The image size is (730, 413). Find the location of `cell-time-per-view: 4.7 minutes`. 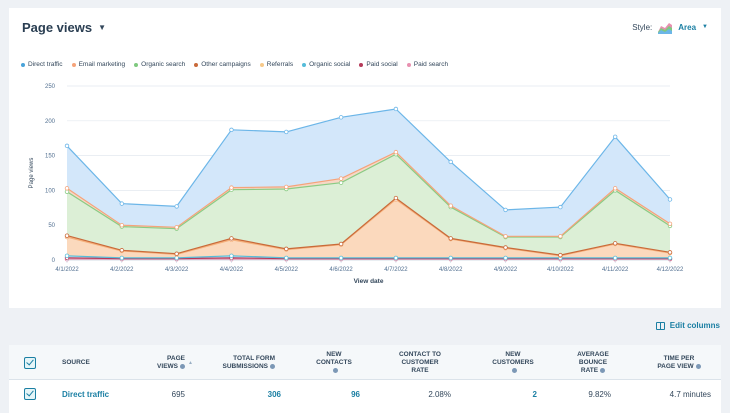

cell-time-per-view: 4.7 minutes is located at coordinates (690, 394).